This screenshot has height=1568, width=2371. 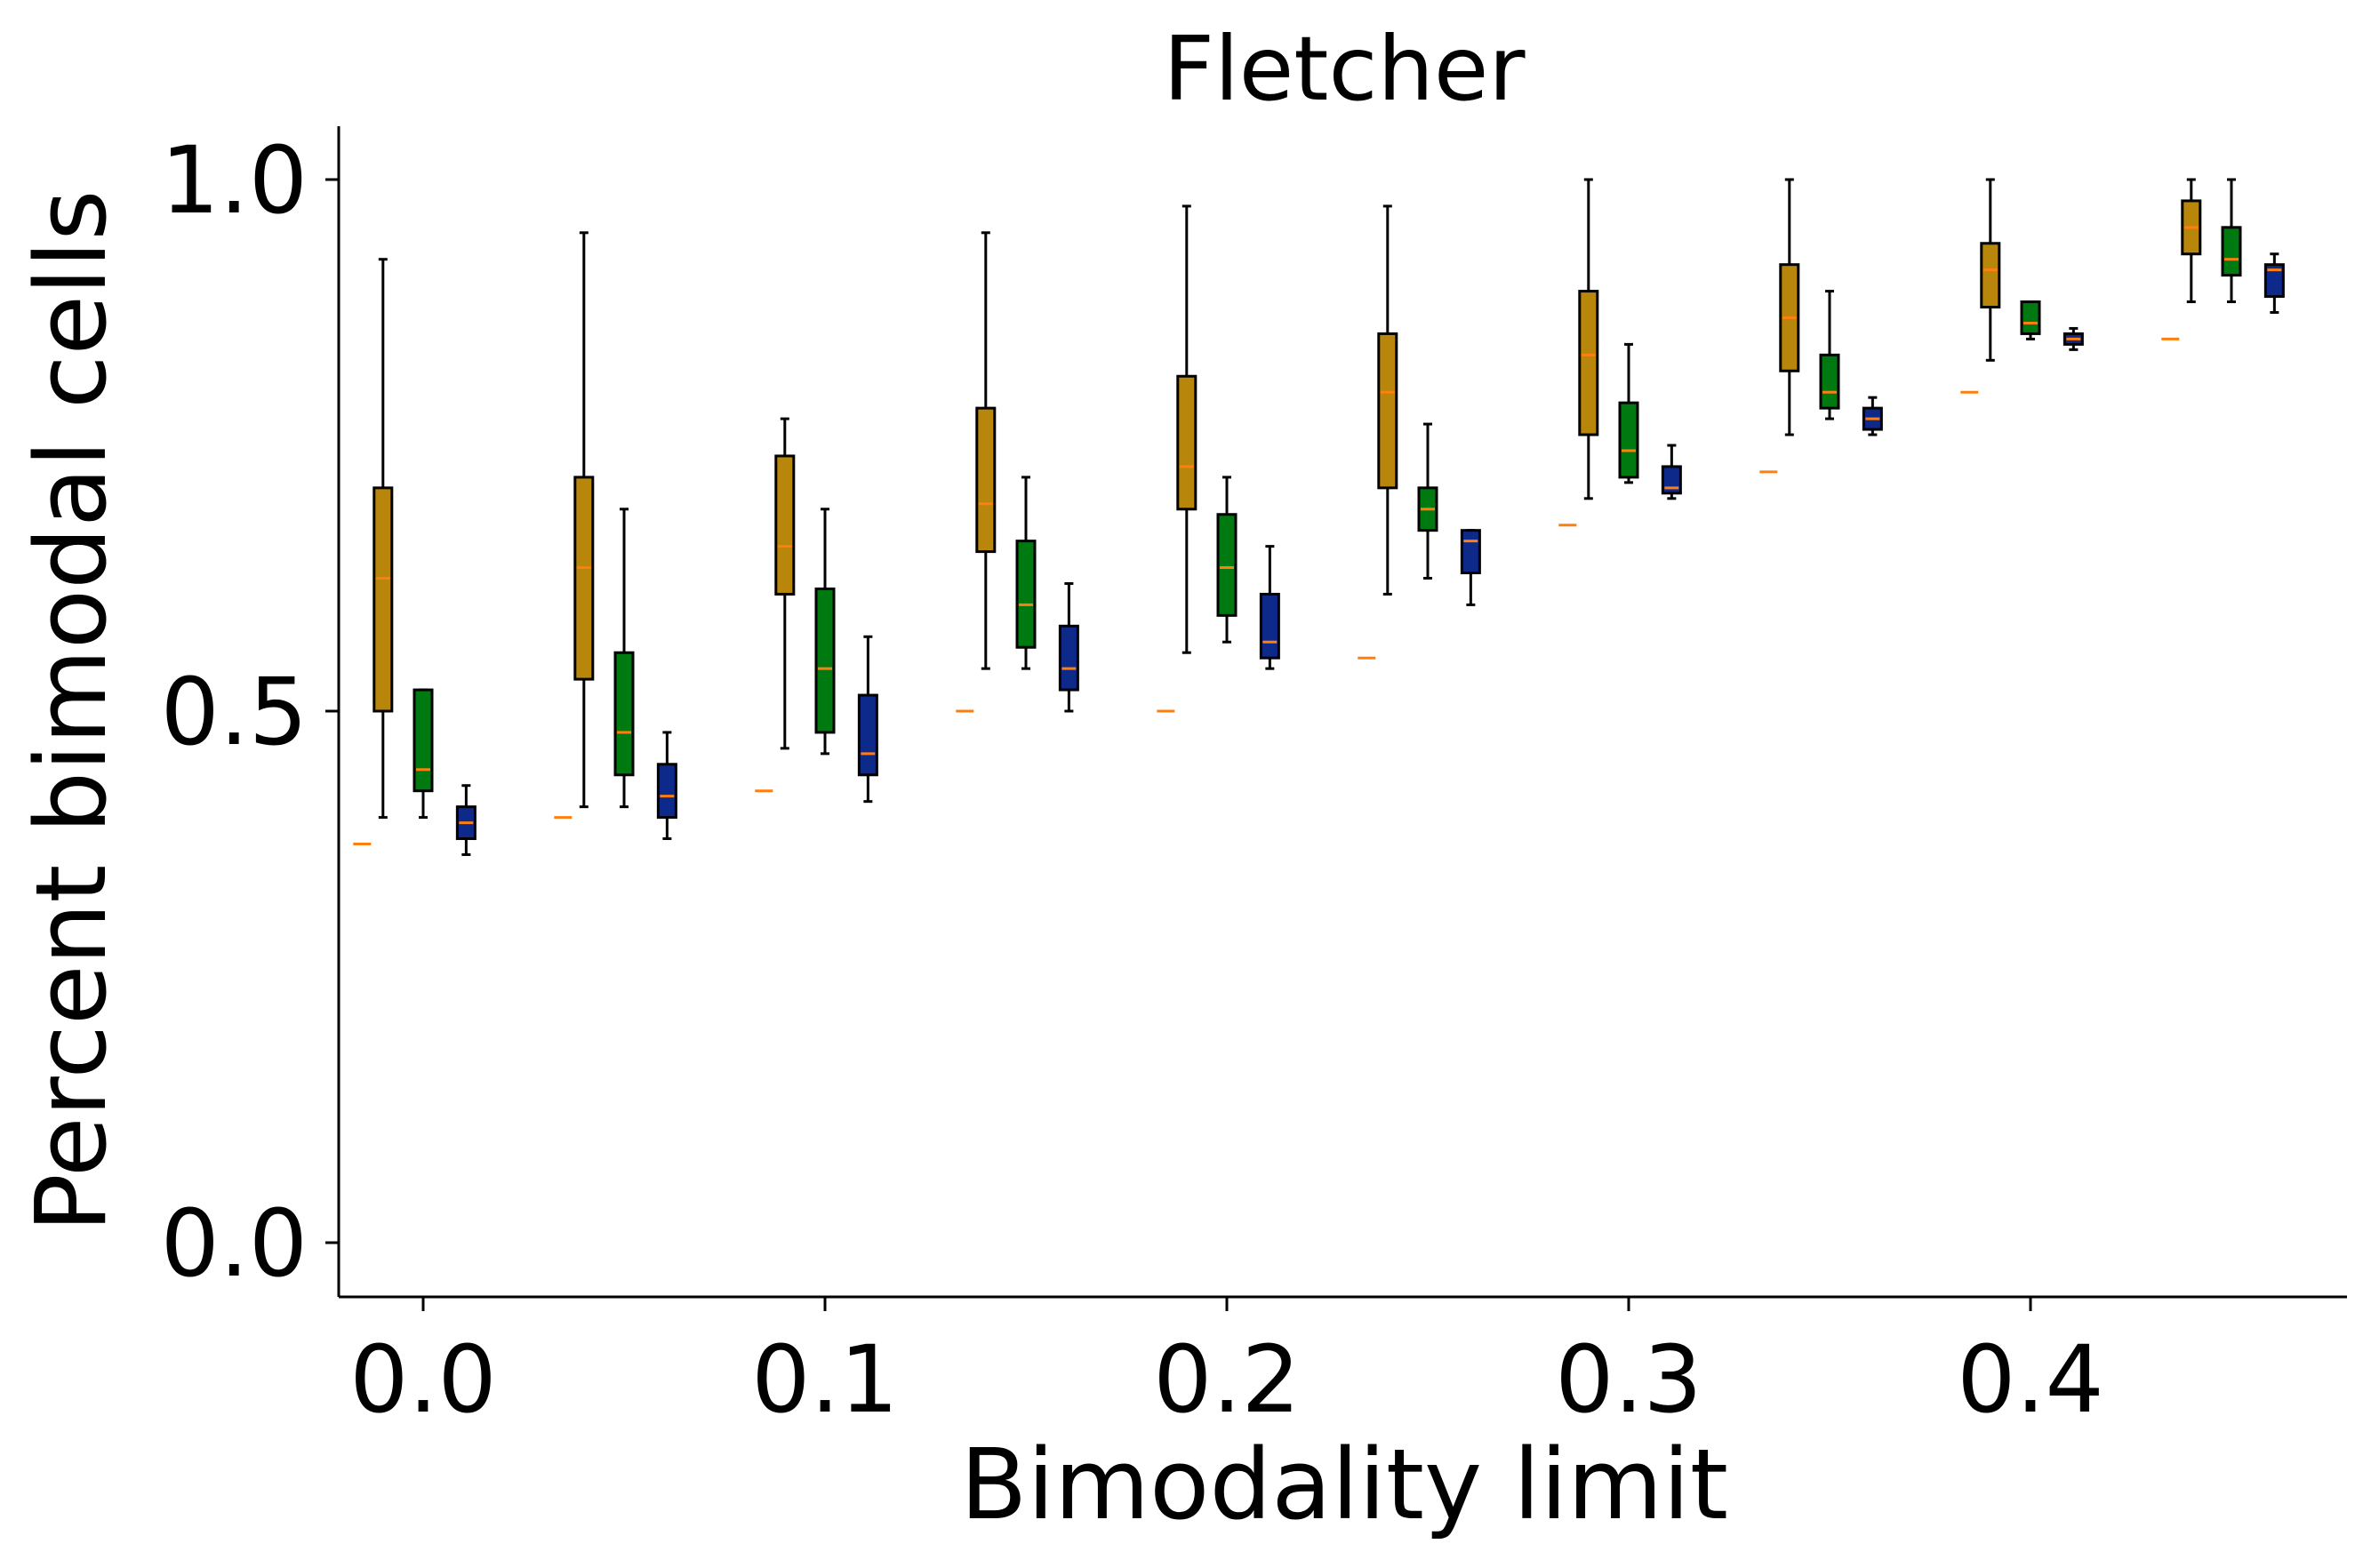 I want to click on y-axis-ticks: 0.0 0.5 1.0, so click(x=250, y=712).